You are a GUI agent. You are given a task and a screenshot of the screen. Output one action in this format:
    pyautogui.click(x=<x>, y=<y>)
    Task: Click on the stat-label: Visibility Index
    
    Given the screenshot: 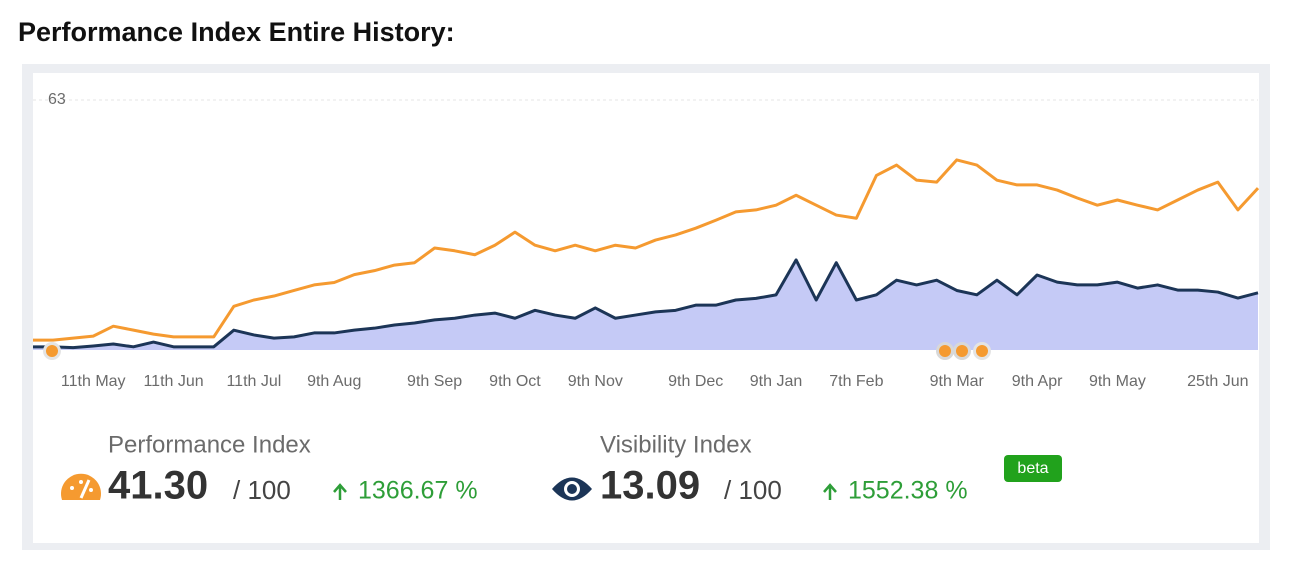 What is the action you would take?
    pyautogui.click(x=676, y=444)
    